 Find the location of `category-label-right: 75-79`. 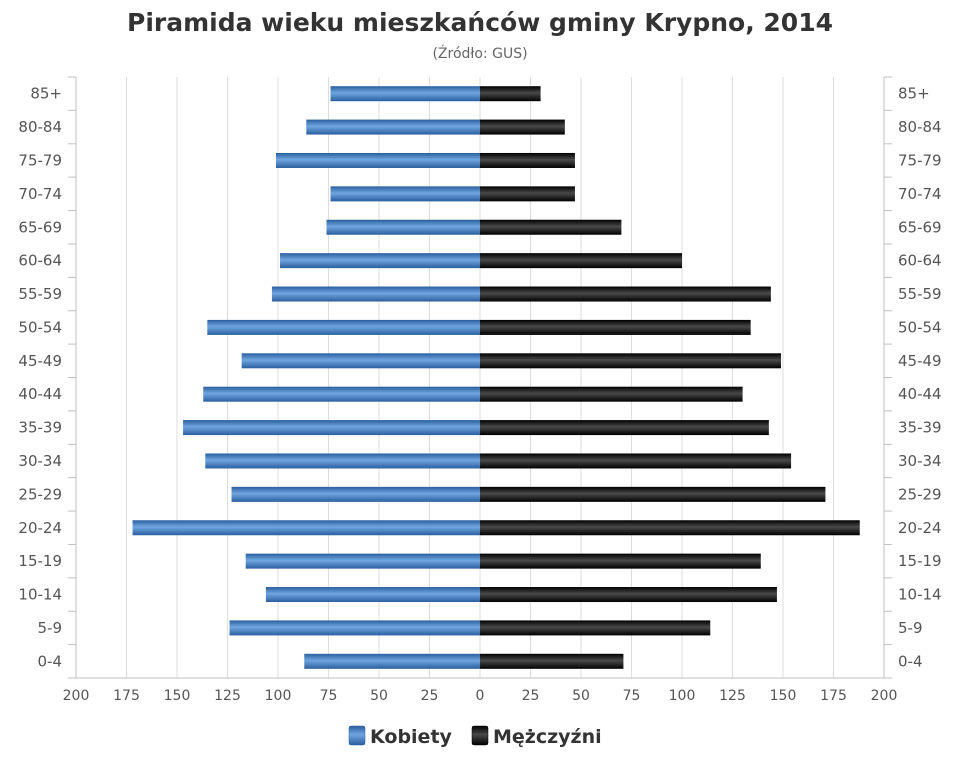

category-label-right: 75-79 is located at coordinates (920, 160).